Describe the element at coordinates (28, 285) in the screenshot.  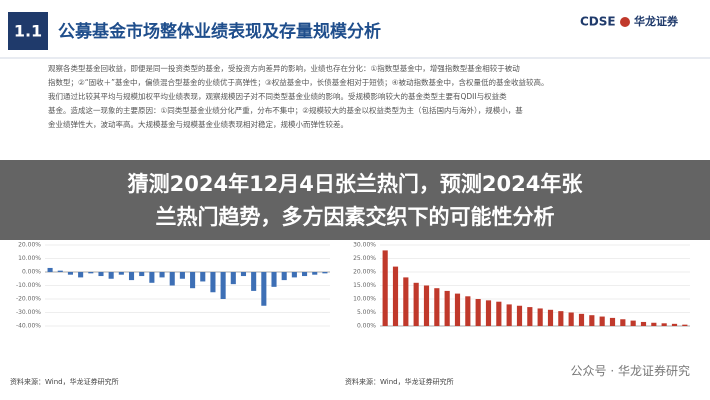
I see `y-tick-label: -10.00%` at that location.